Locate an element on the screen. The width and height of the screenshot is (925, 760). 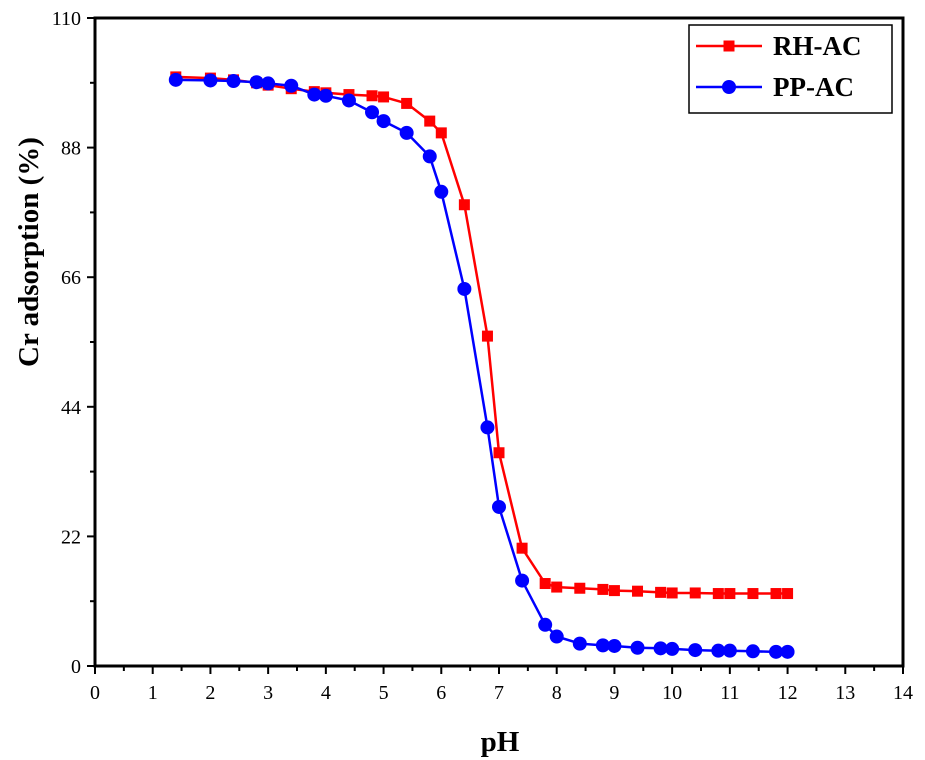
y-tick-label: 22 is located at coordinates (71, 537).